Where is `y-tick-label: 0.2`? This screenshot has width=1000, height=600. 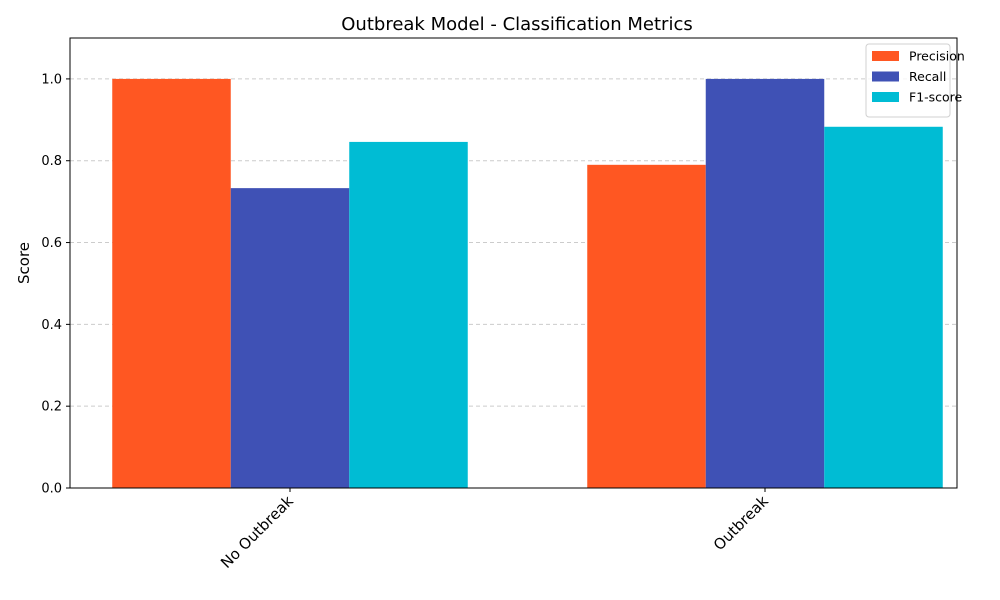 y-tick-label: 0.2 is located at coordinates (51, 407).